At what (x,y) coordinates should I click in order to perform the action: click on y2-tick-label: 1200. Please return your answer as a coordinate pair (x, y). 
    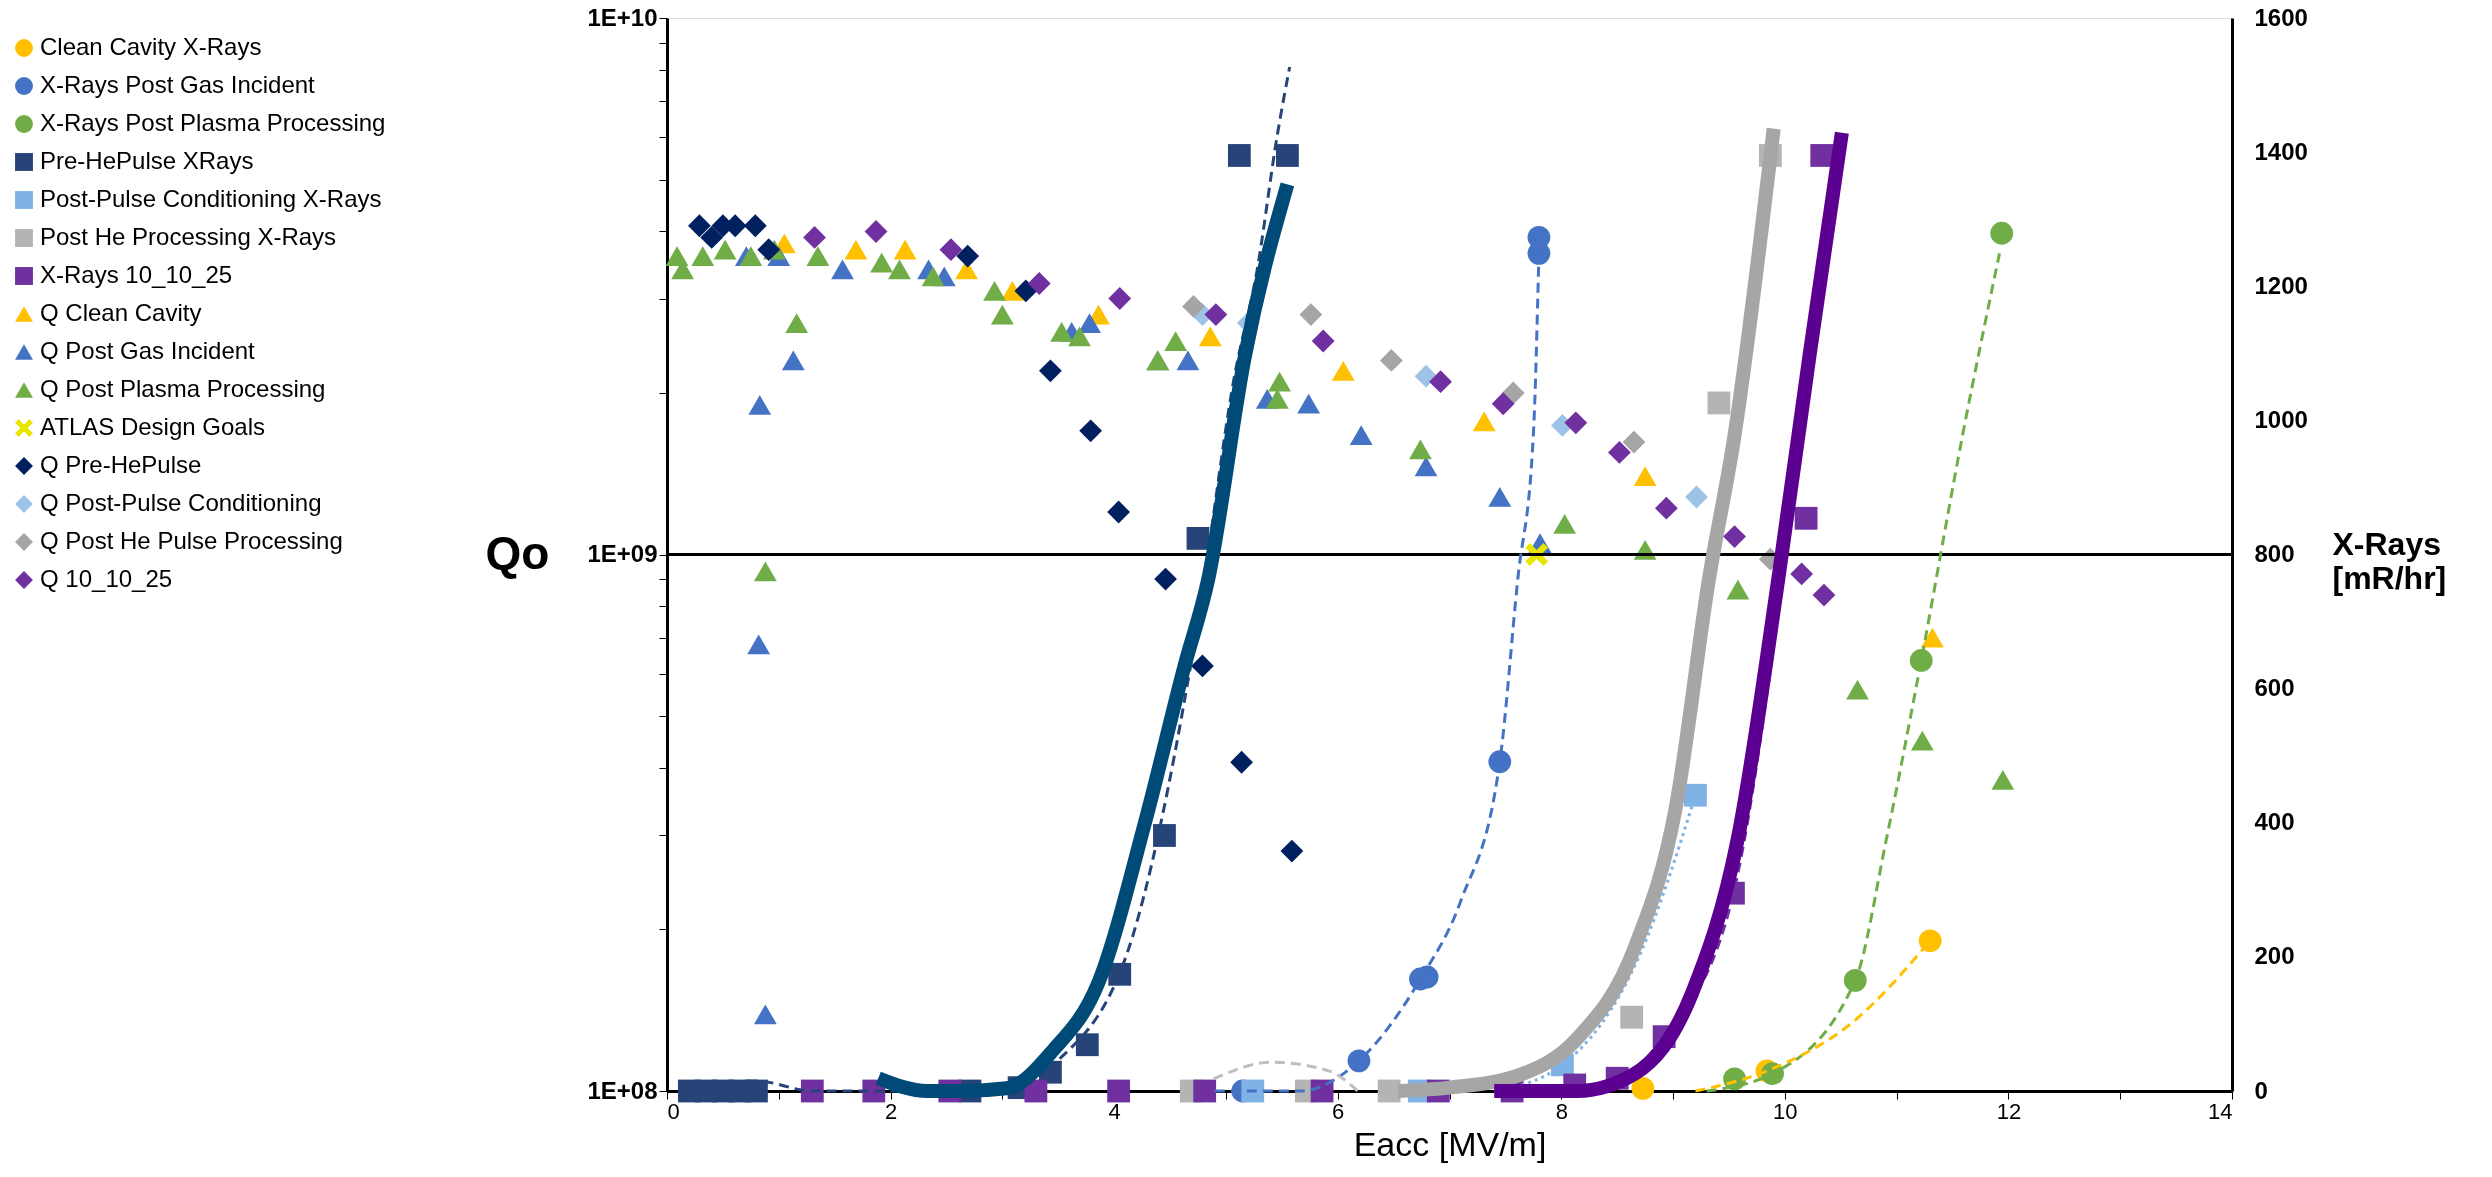
    Looking at the image, I should click on (2281, 285).